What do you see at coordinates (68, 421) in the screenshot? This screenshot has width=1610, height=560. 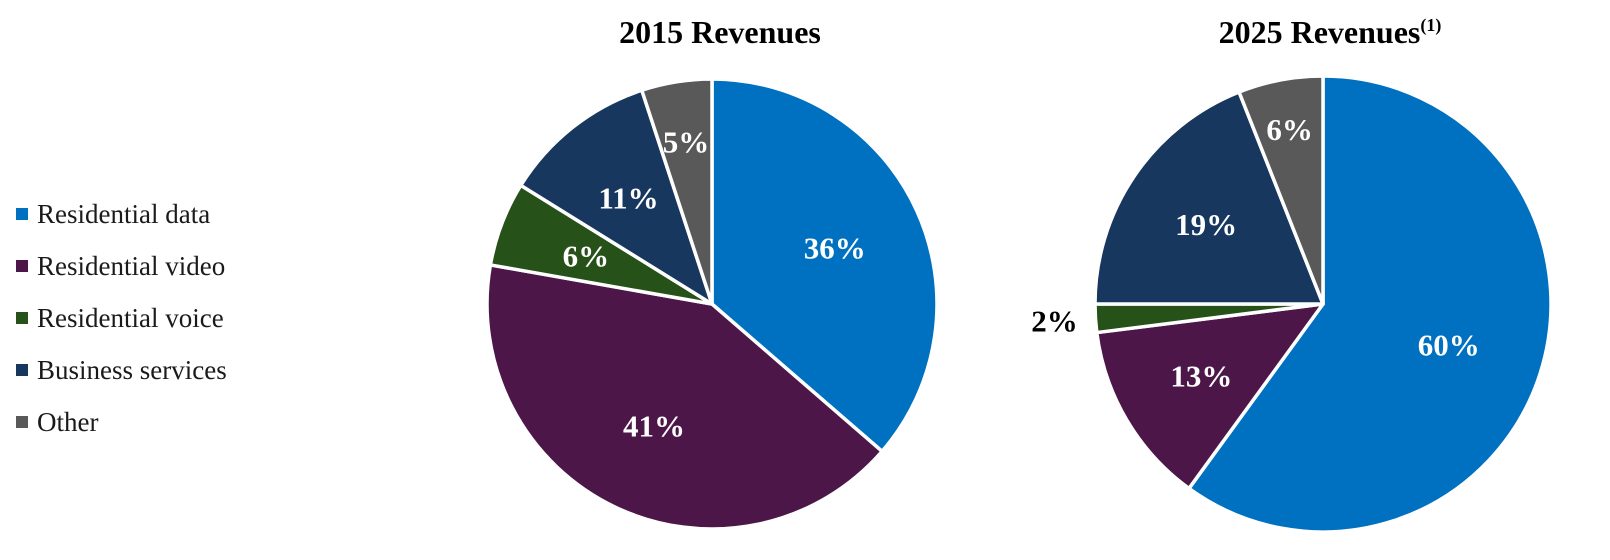 I see `legend-label: Other` at bounding box center [68, 421].